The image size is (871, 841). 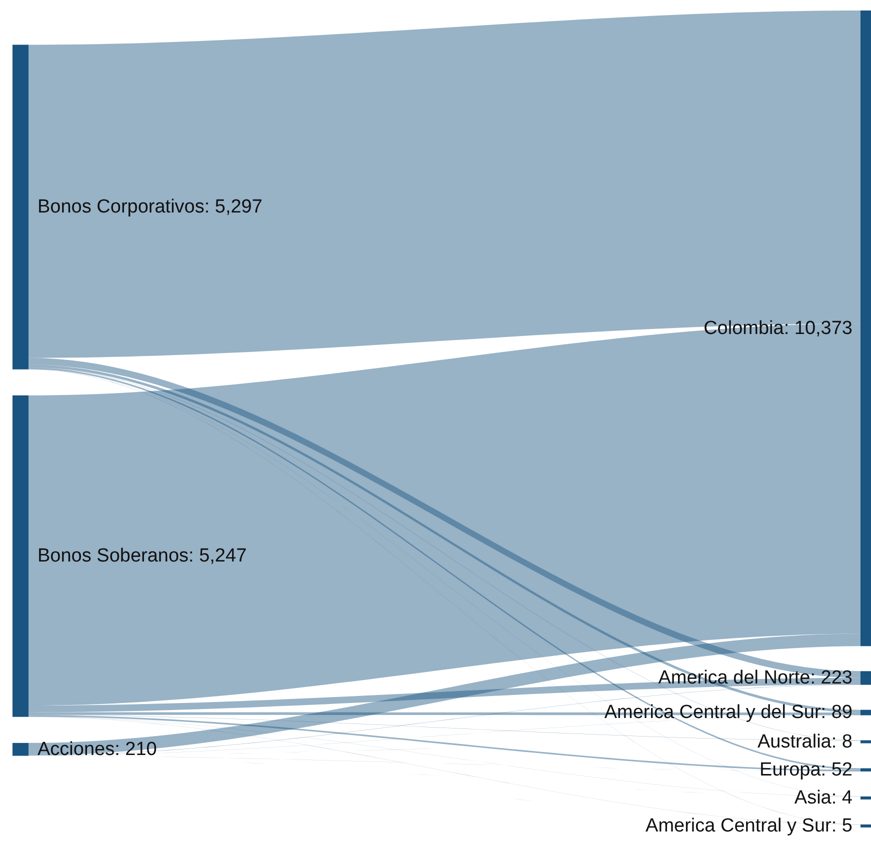 What do you see at coordinates (233, 207) in the screenshot?
I see `data-label: : 5,297` at bounding box center [233, 207].